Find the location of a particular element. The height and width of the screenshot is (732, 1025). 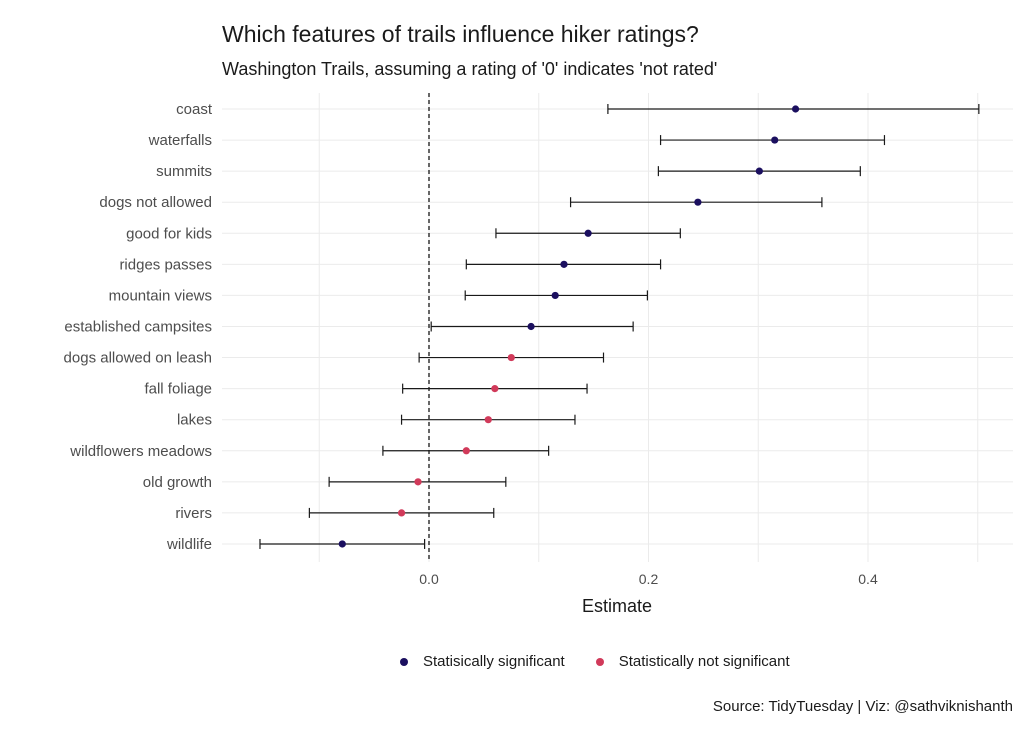

y-tick-label: good for kids is located at coordinates (169, 233).